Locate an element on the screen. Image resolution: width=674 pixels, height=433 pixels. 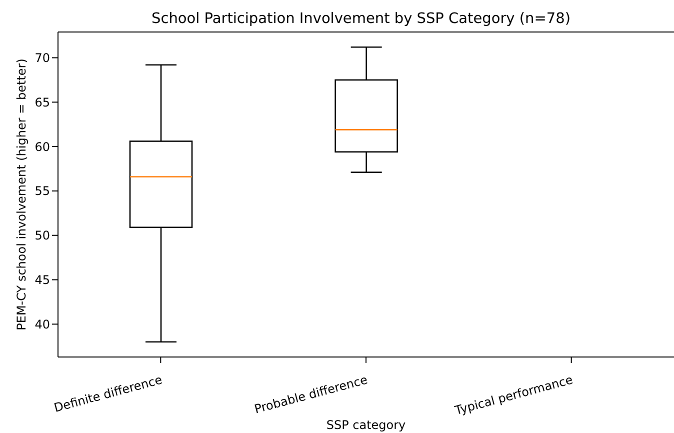
chart-title: School Participation Involvement by SSP Category (n=78) is located at coordinates (361, 19).